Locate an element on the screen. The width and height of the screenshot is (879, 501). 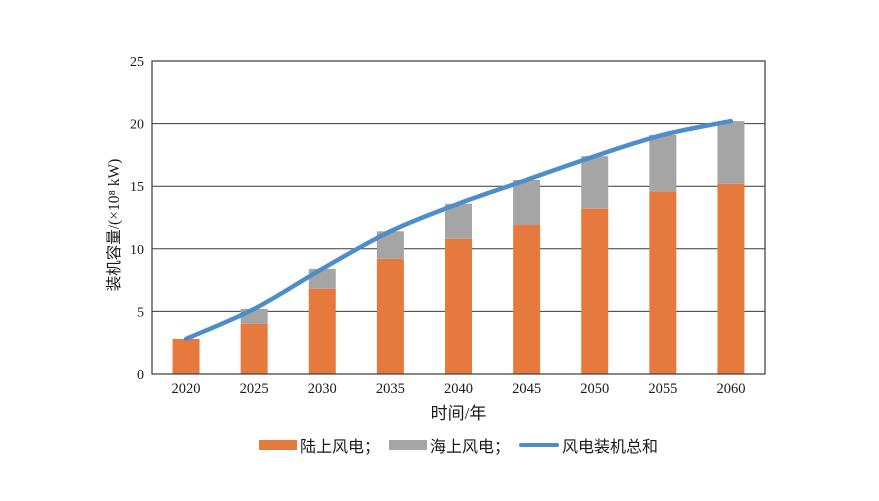
legend-item: 陆上风电； is located at coordinates (319, 445).